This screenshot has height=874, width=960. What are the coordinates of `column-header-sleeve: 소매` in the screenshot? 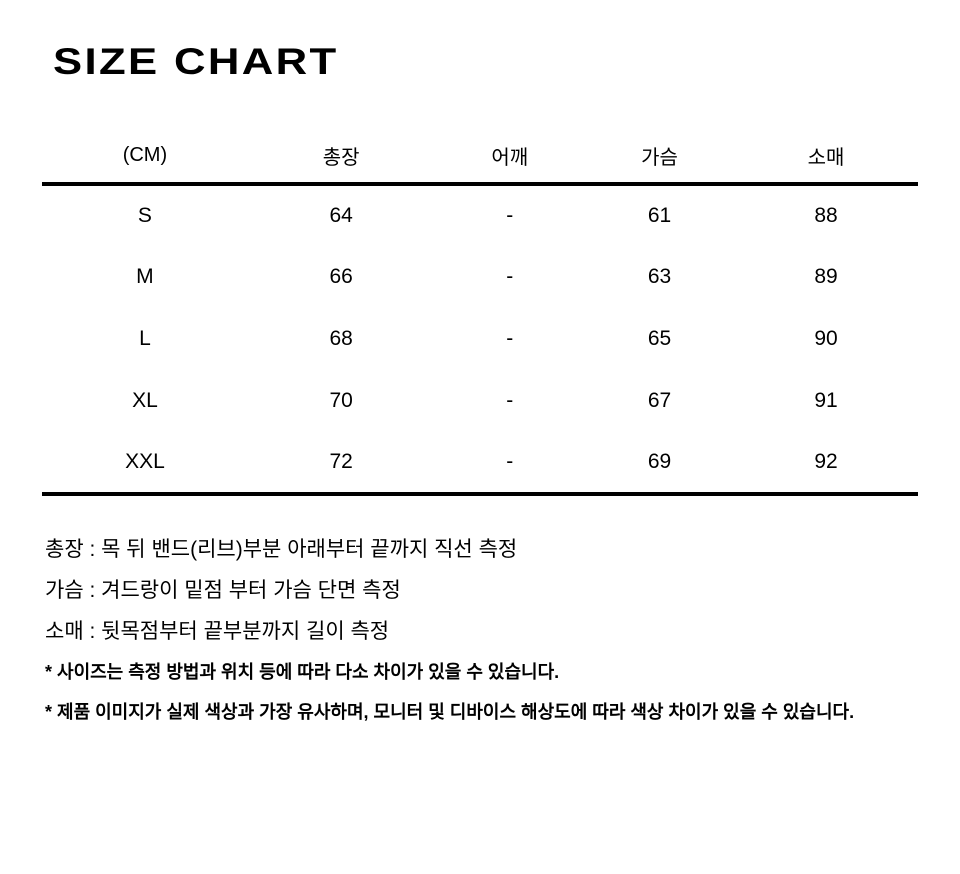 It's located at (826, 157).